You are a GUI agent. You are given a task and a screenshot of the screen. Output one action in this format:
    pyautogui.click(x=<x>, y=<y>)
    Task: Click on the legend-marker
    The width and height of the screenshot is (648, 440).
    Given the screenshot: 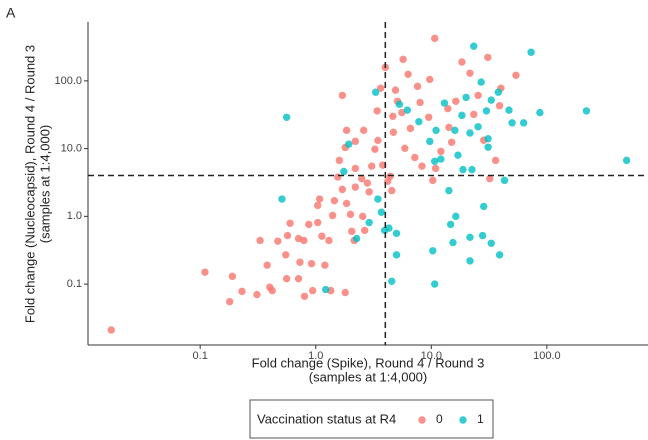 What is the action you would take?
    pyautogui.click(x=463, y=420)
    